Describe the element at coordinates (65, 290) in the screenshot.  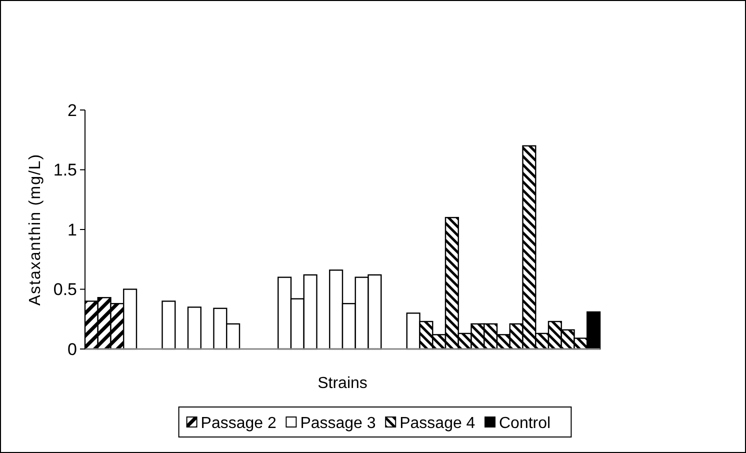
I see `y-tick-label: 0.5` at that location.